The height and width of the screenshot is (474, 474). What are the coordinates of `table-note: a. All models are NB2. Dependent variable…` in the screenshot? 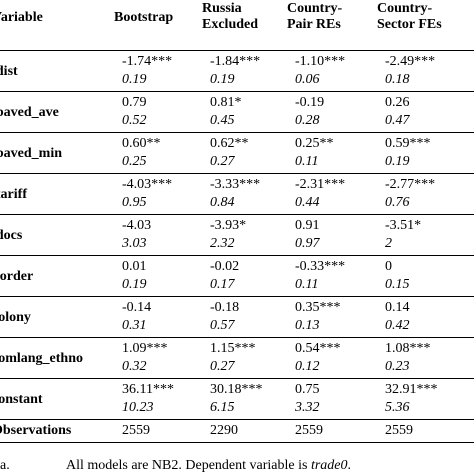 It's located at (175, 466).